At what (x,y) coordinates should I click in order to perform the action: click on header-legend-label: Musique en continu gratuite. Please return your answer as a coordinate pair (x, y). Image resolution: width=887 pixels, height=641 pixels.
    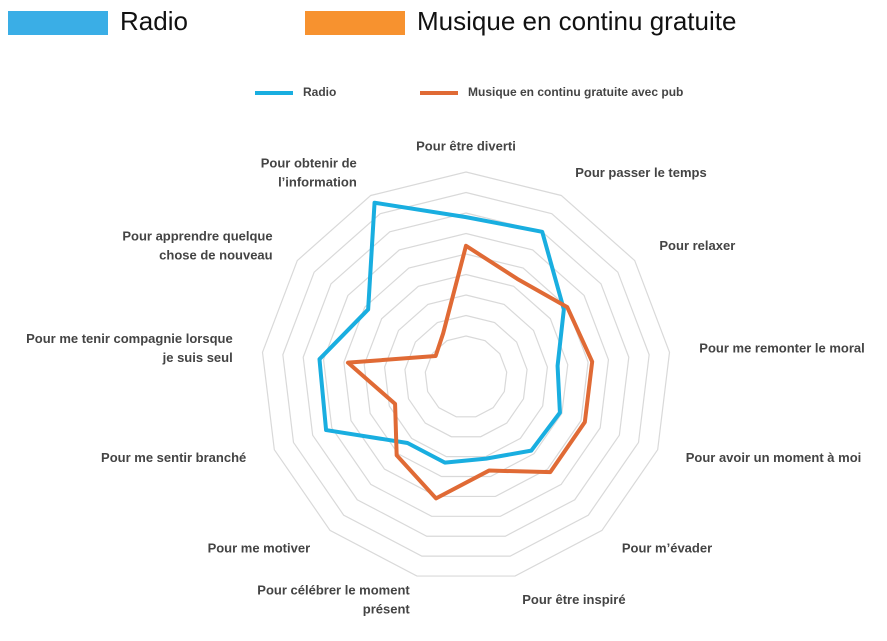
    Looking at the image, I should click on (576, 21).